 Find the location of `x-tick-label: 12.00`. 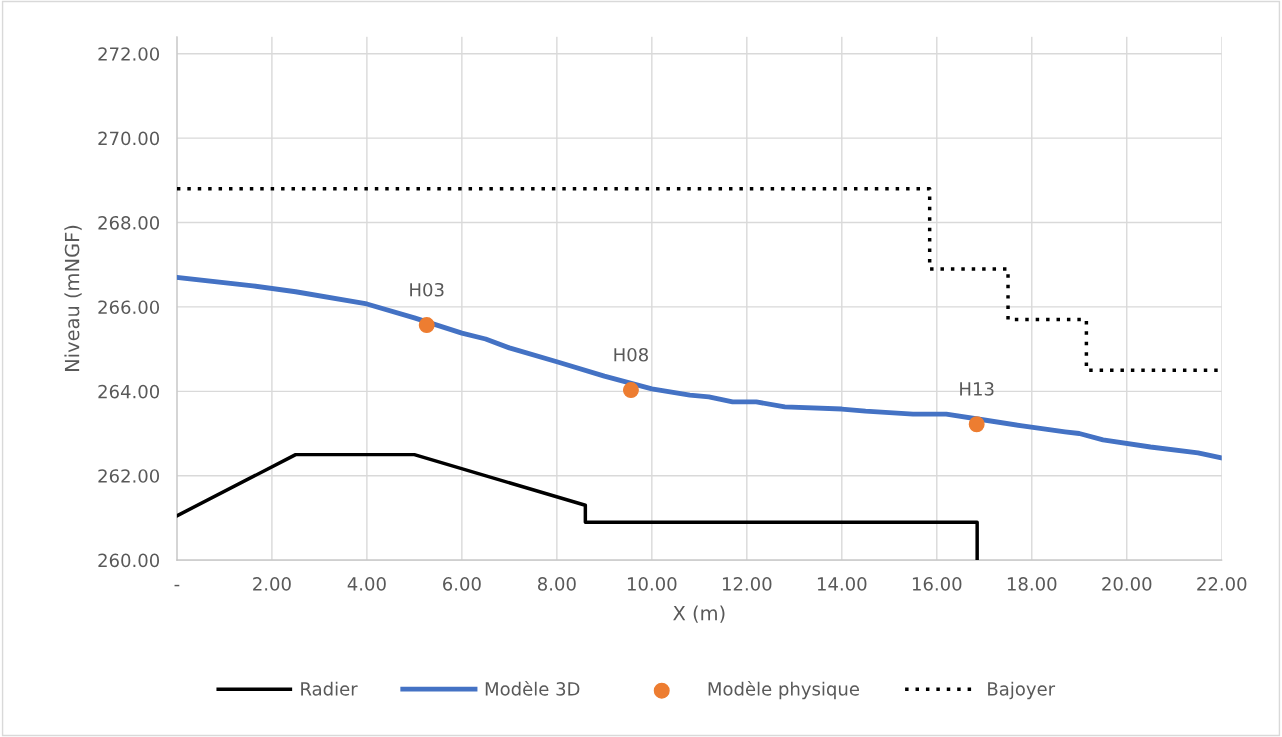

x-tick-label: 12.00 is located at coordinates (747, 584).